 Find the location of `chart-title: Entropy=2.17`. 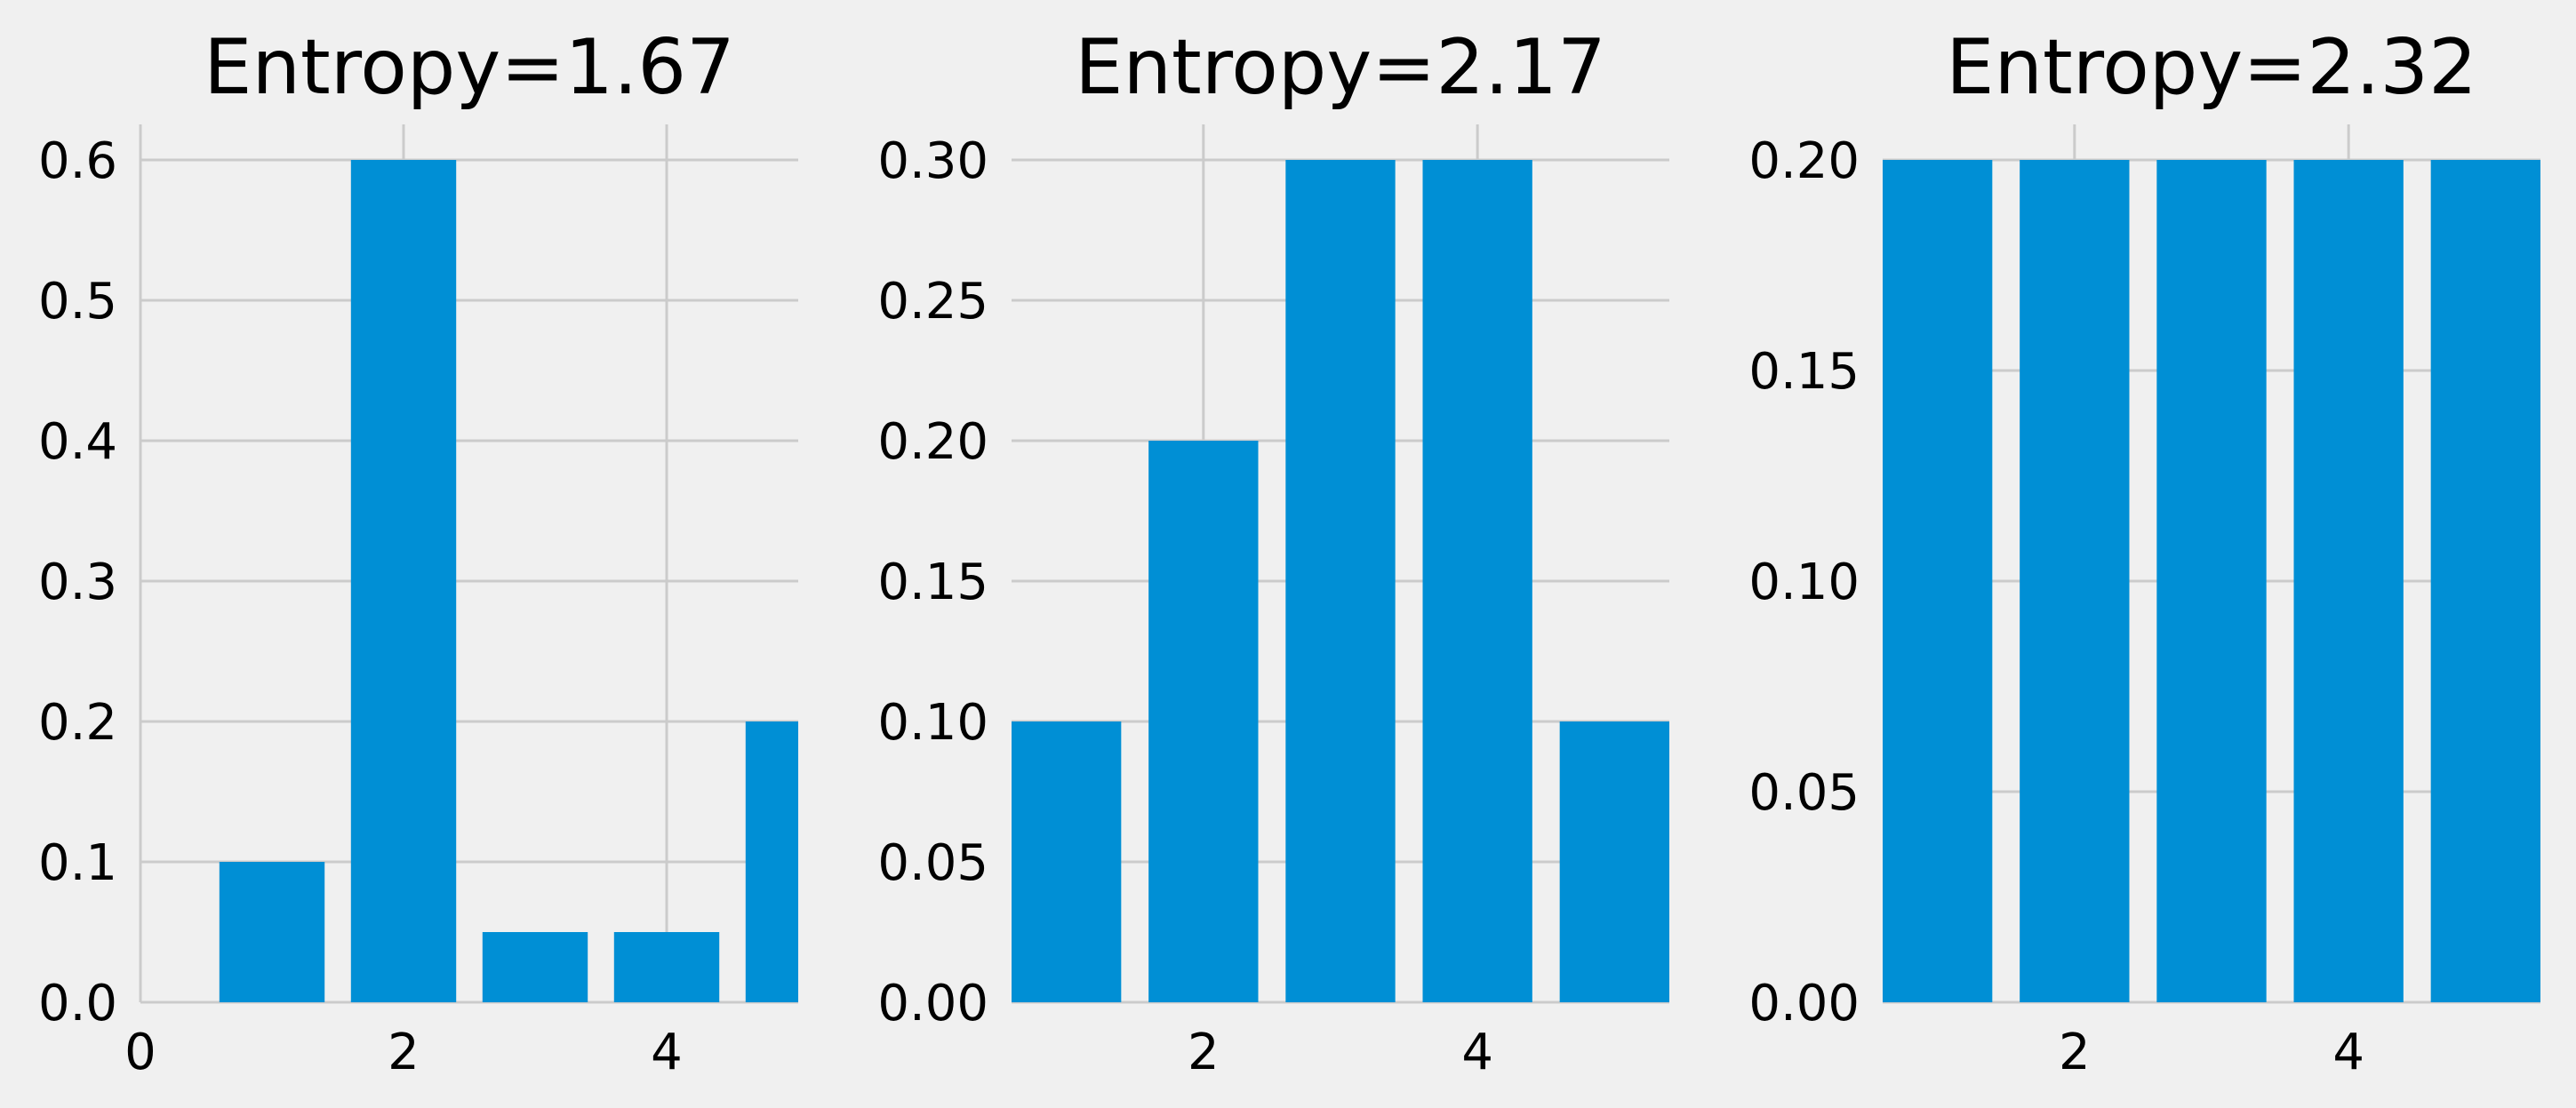

chart-title: Entropy=2.17 is located at coordinates (1340, 68).